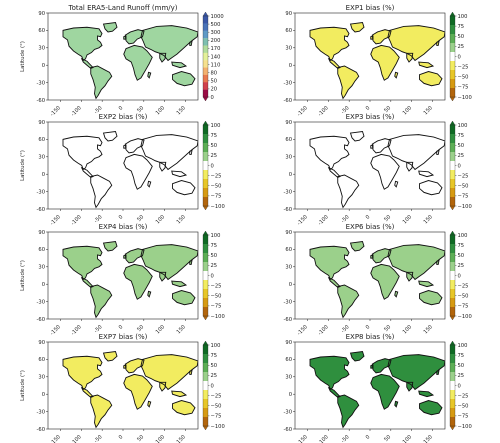  Describe the element at coordinates (216, 33) in the screenshot. I see `colorbar-tick-label: 300` at that location.